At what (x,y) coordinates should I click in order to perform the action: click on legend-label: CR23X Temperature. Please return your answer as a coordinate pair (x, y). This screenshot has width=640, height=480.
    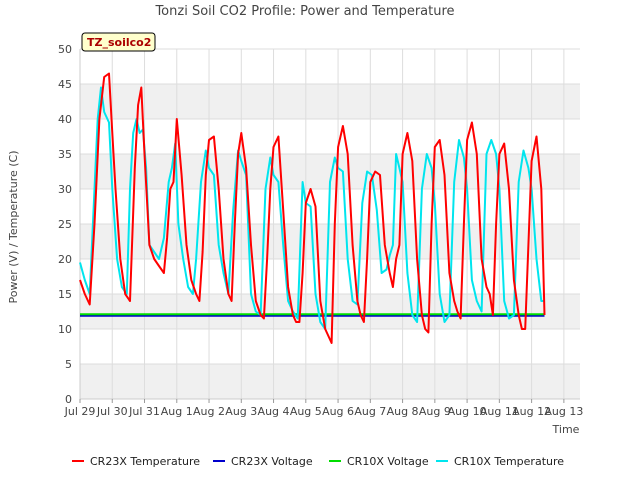
    Looking at the image, I should click on (145, 461).